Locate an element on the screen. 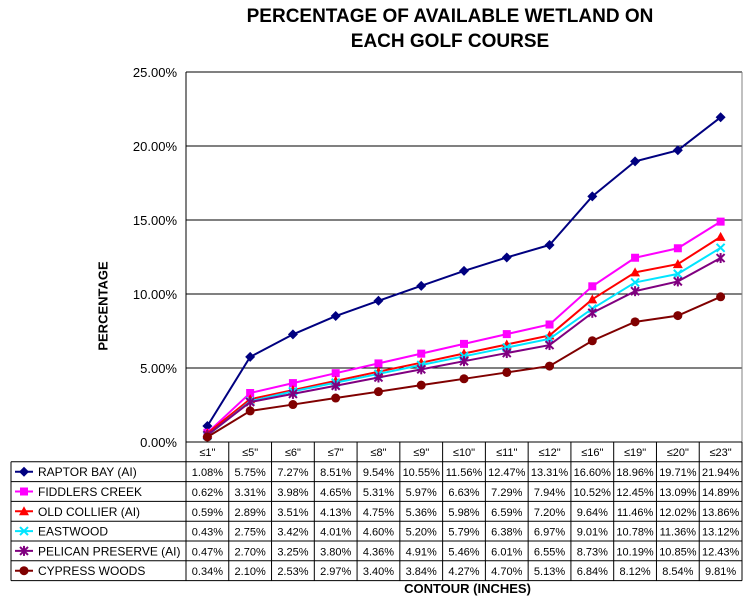 The width and height of the screenshot is (750, 600). data-point-eastwood is located at coordinates (720, 248).